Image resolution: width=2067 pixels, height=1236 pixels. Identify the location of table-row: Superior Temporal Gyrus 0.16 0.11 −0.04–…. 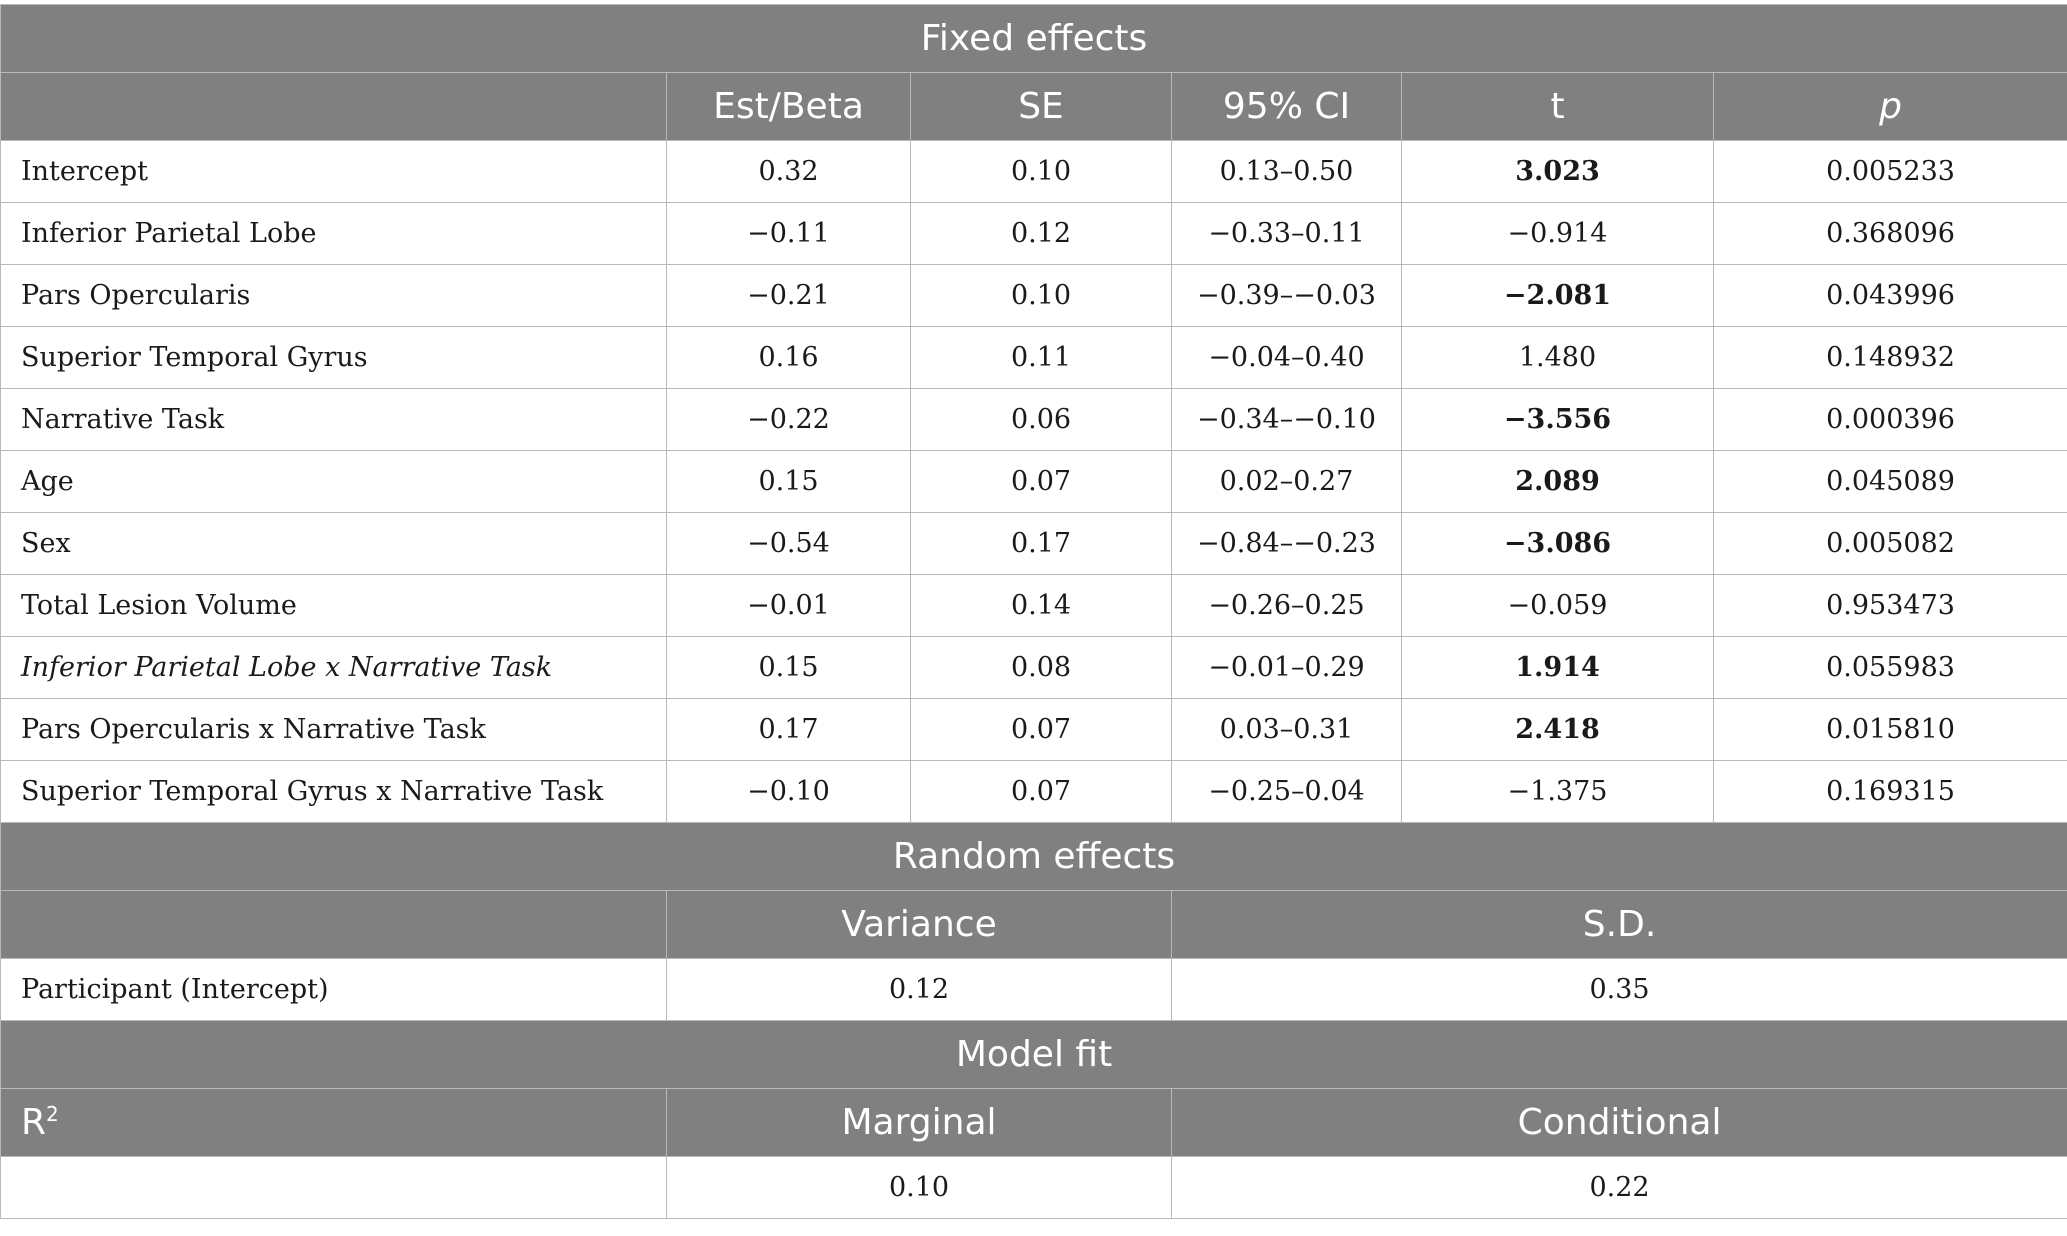
(1033, 357).